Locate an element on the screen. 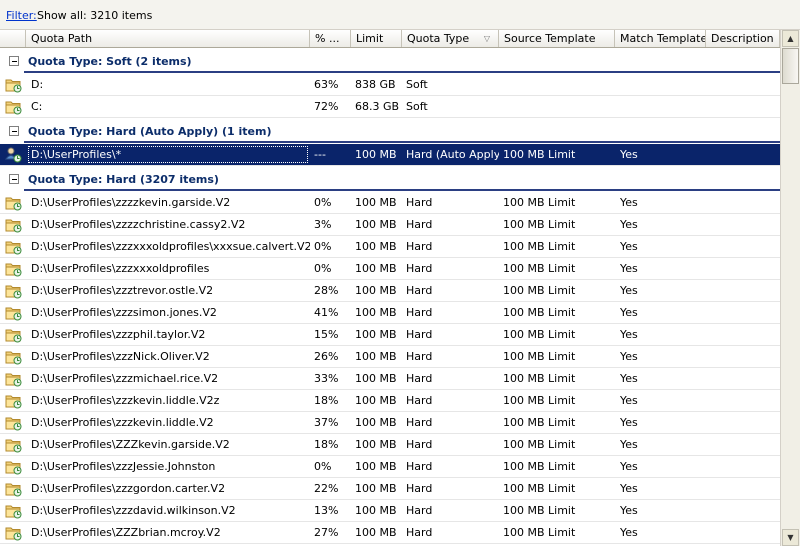 The height and width of the screenshot is (546, 800). group-divider is located at coordinates (402, 142).